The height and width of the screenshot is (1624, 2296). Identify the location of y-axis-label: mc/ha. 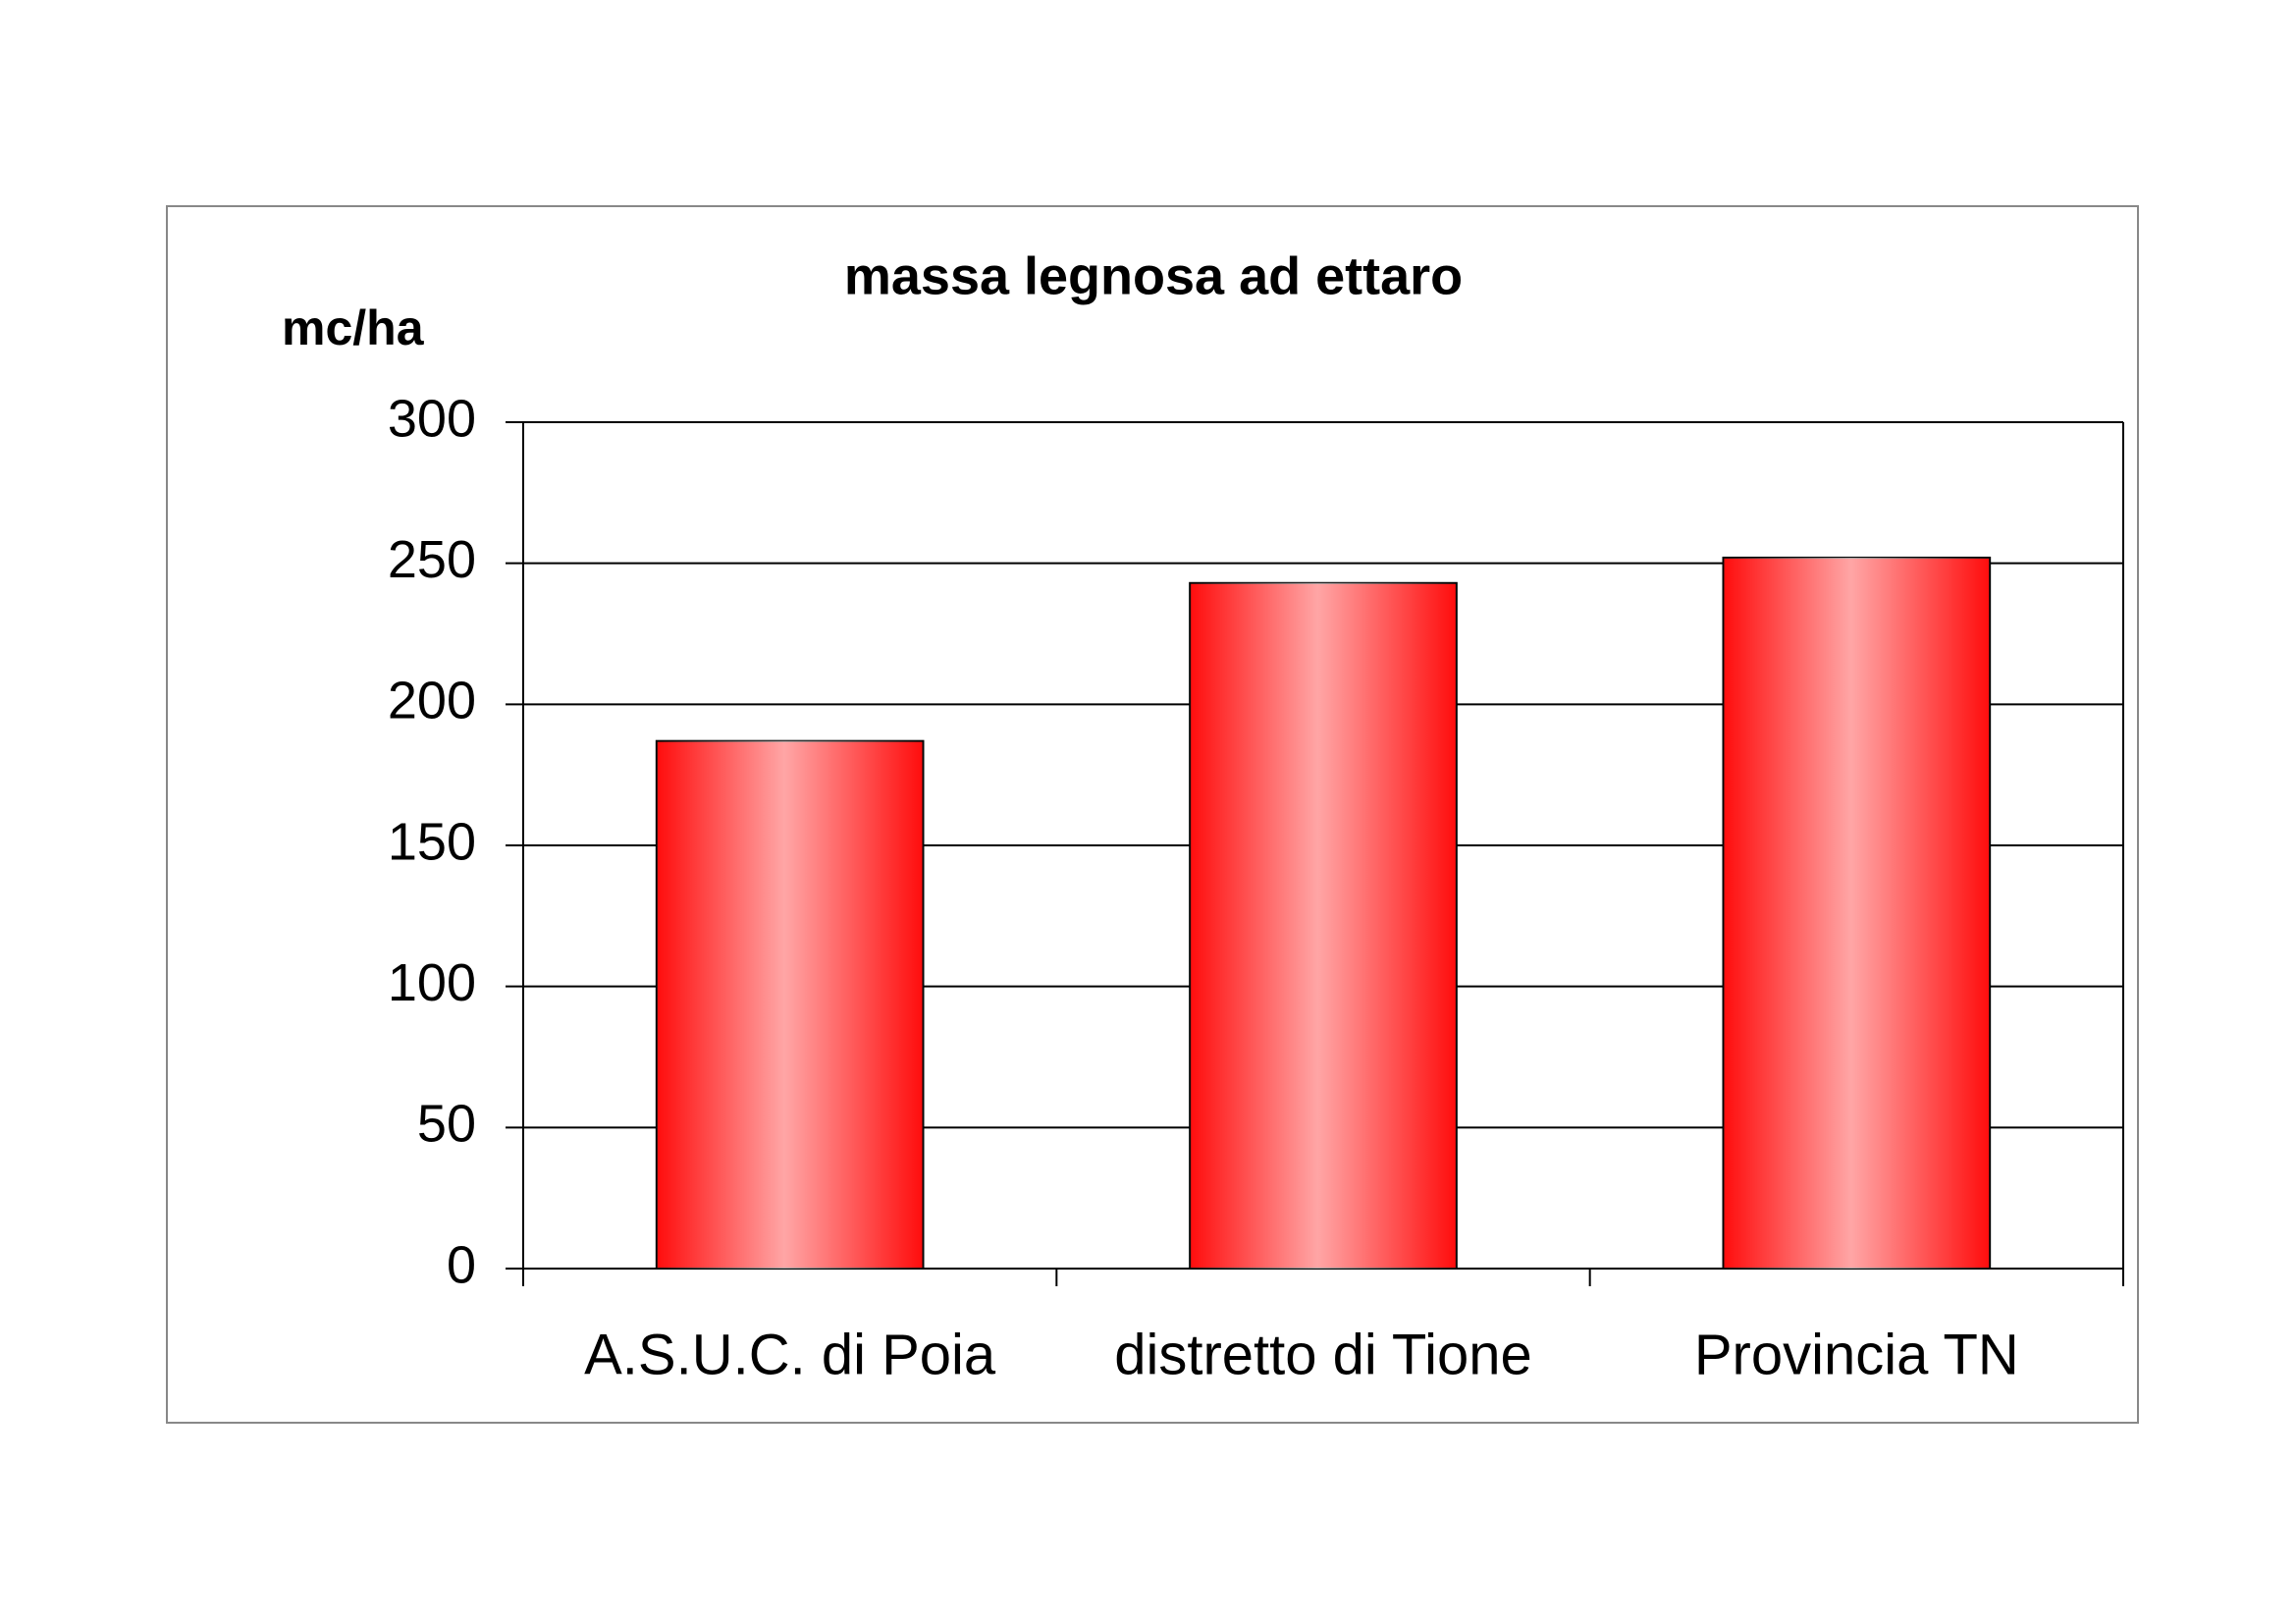
(354, 327).